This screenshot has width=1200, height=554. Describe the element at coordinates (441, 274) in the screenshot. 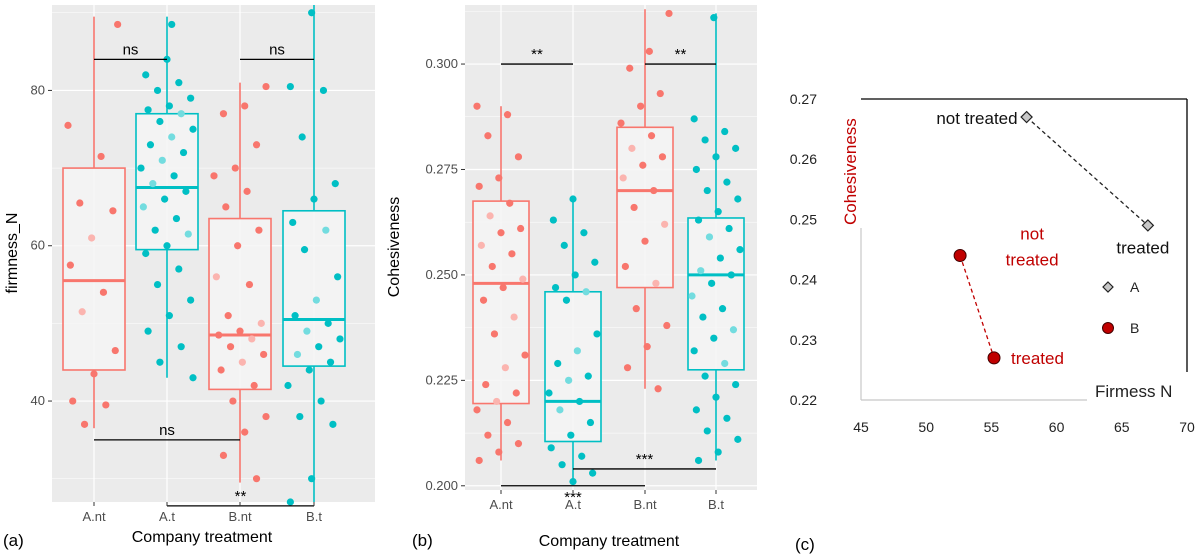

I see `y-tick-label: 0.250` at that location.